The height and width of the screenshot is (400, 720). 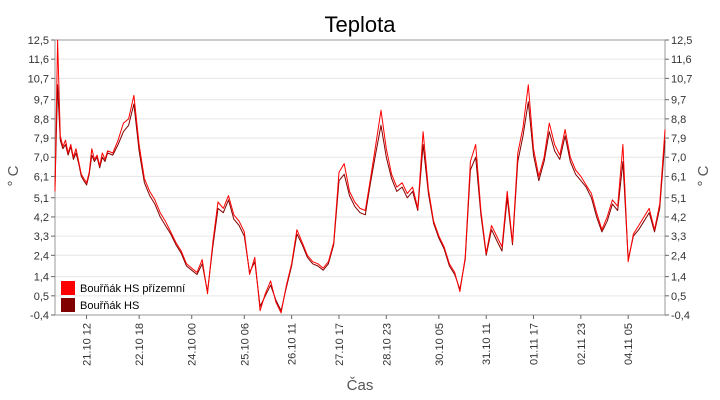 What do you see at coordinates (109, 306) in the screenshot?
I see `legend-label: Bouřňák HS` at bounding box center [109, 306].